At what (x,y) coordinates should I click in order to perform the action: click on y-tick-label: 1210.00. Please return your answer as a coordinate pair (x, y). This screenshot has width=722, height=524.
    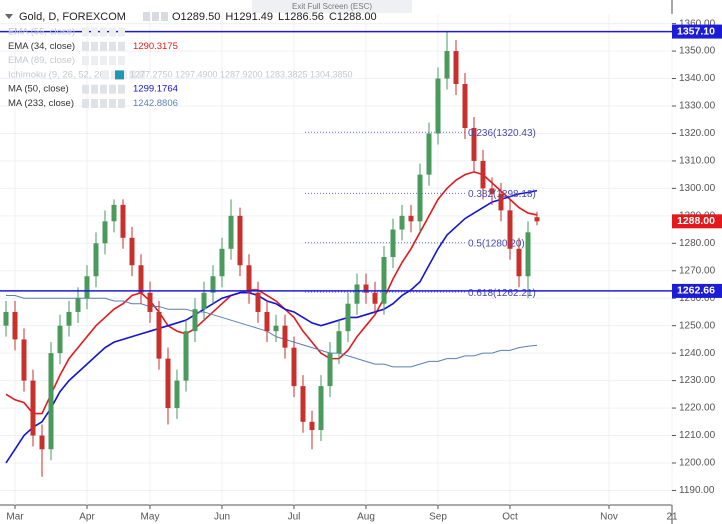
    Looking at the image, I should click on (697, 435).